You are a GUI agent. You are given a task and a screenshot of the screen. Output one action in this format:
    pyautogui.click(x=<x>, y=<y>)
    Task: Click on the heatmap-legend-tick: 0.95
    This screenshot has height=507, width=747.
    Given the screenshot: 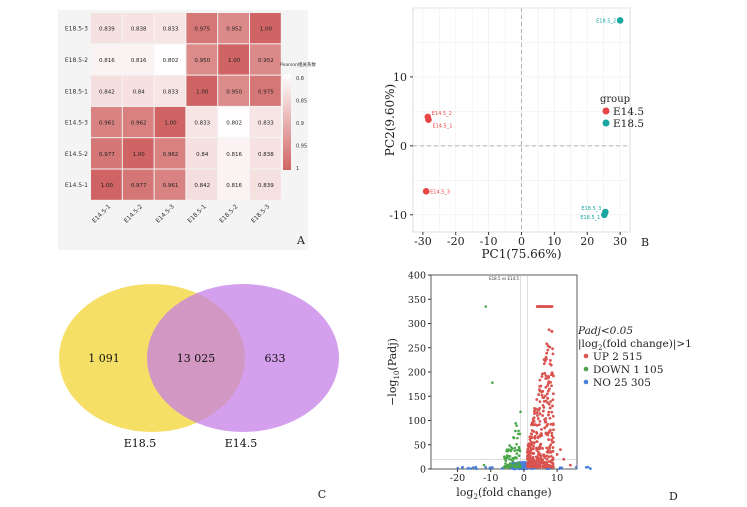 What is the action you would take?
    pyautogui.click(x=301, y=147)
    